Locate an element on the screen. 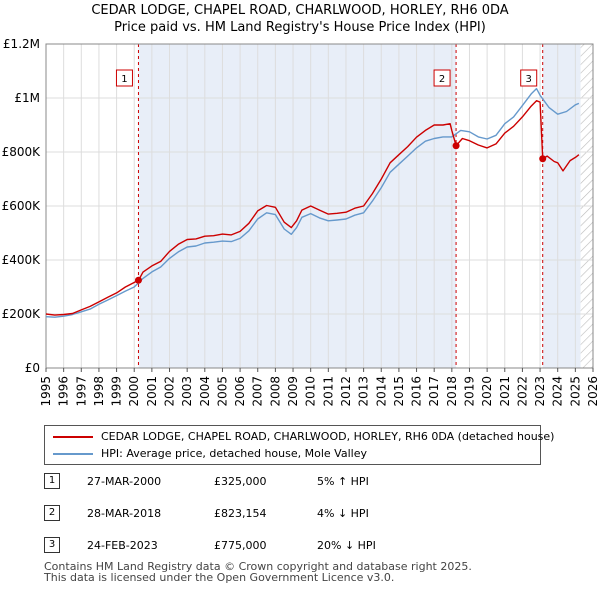  x-tick-label: 2021 is located at coordinates (505, 391).